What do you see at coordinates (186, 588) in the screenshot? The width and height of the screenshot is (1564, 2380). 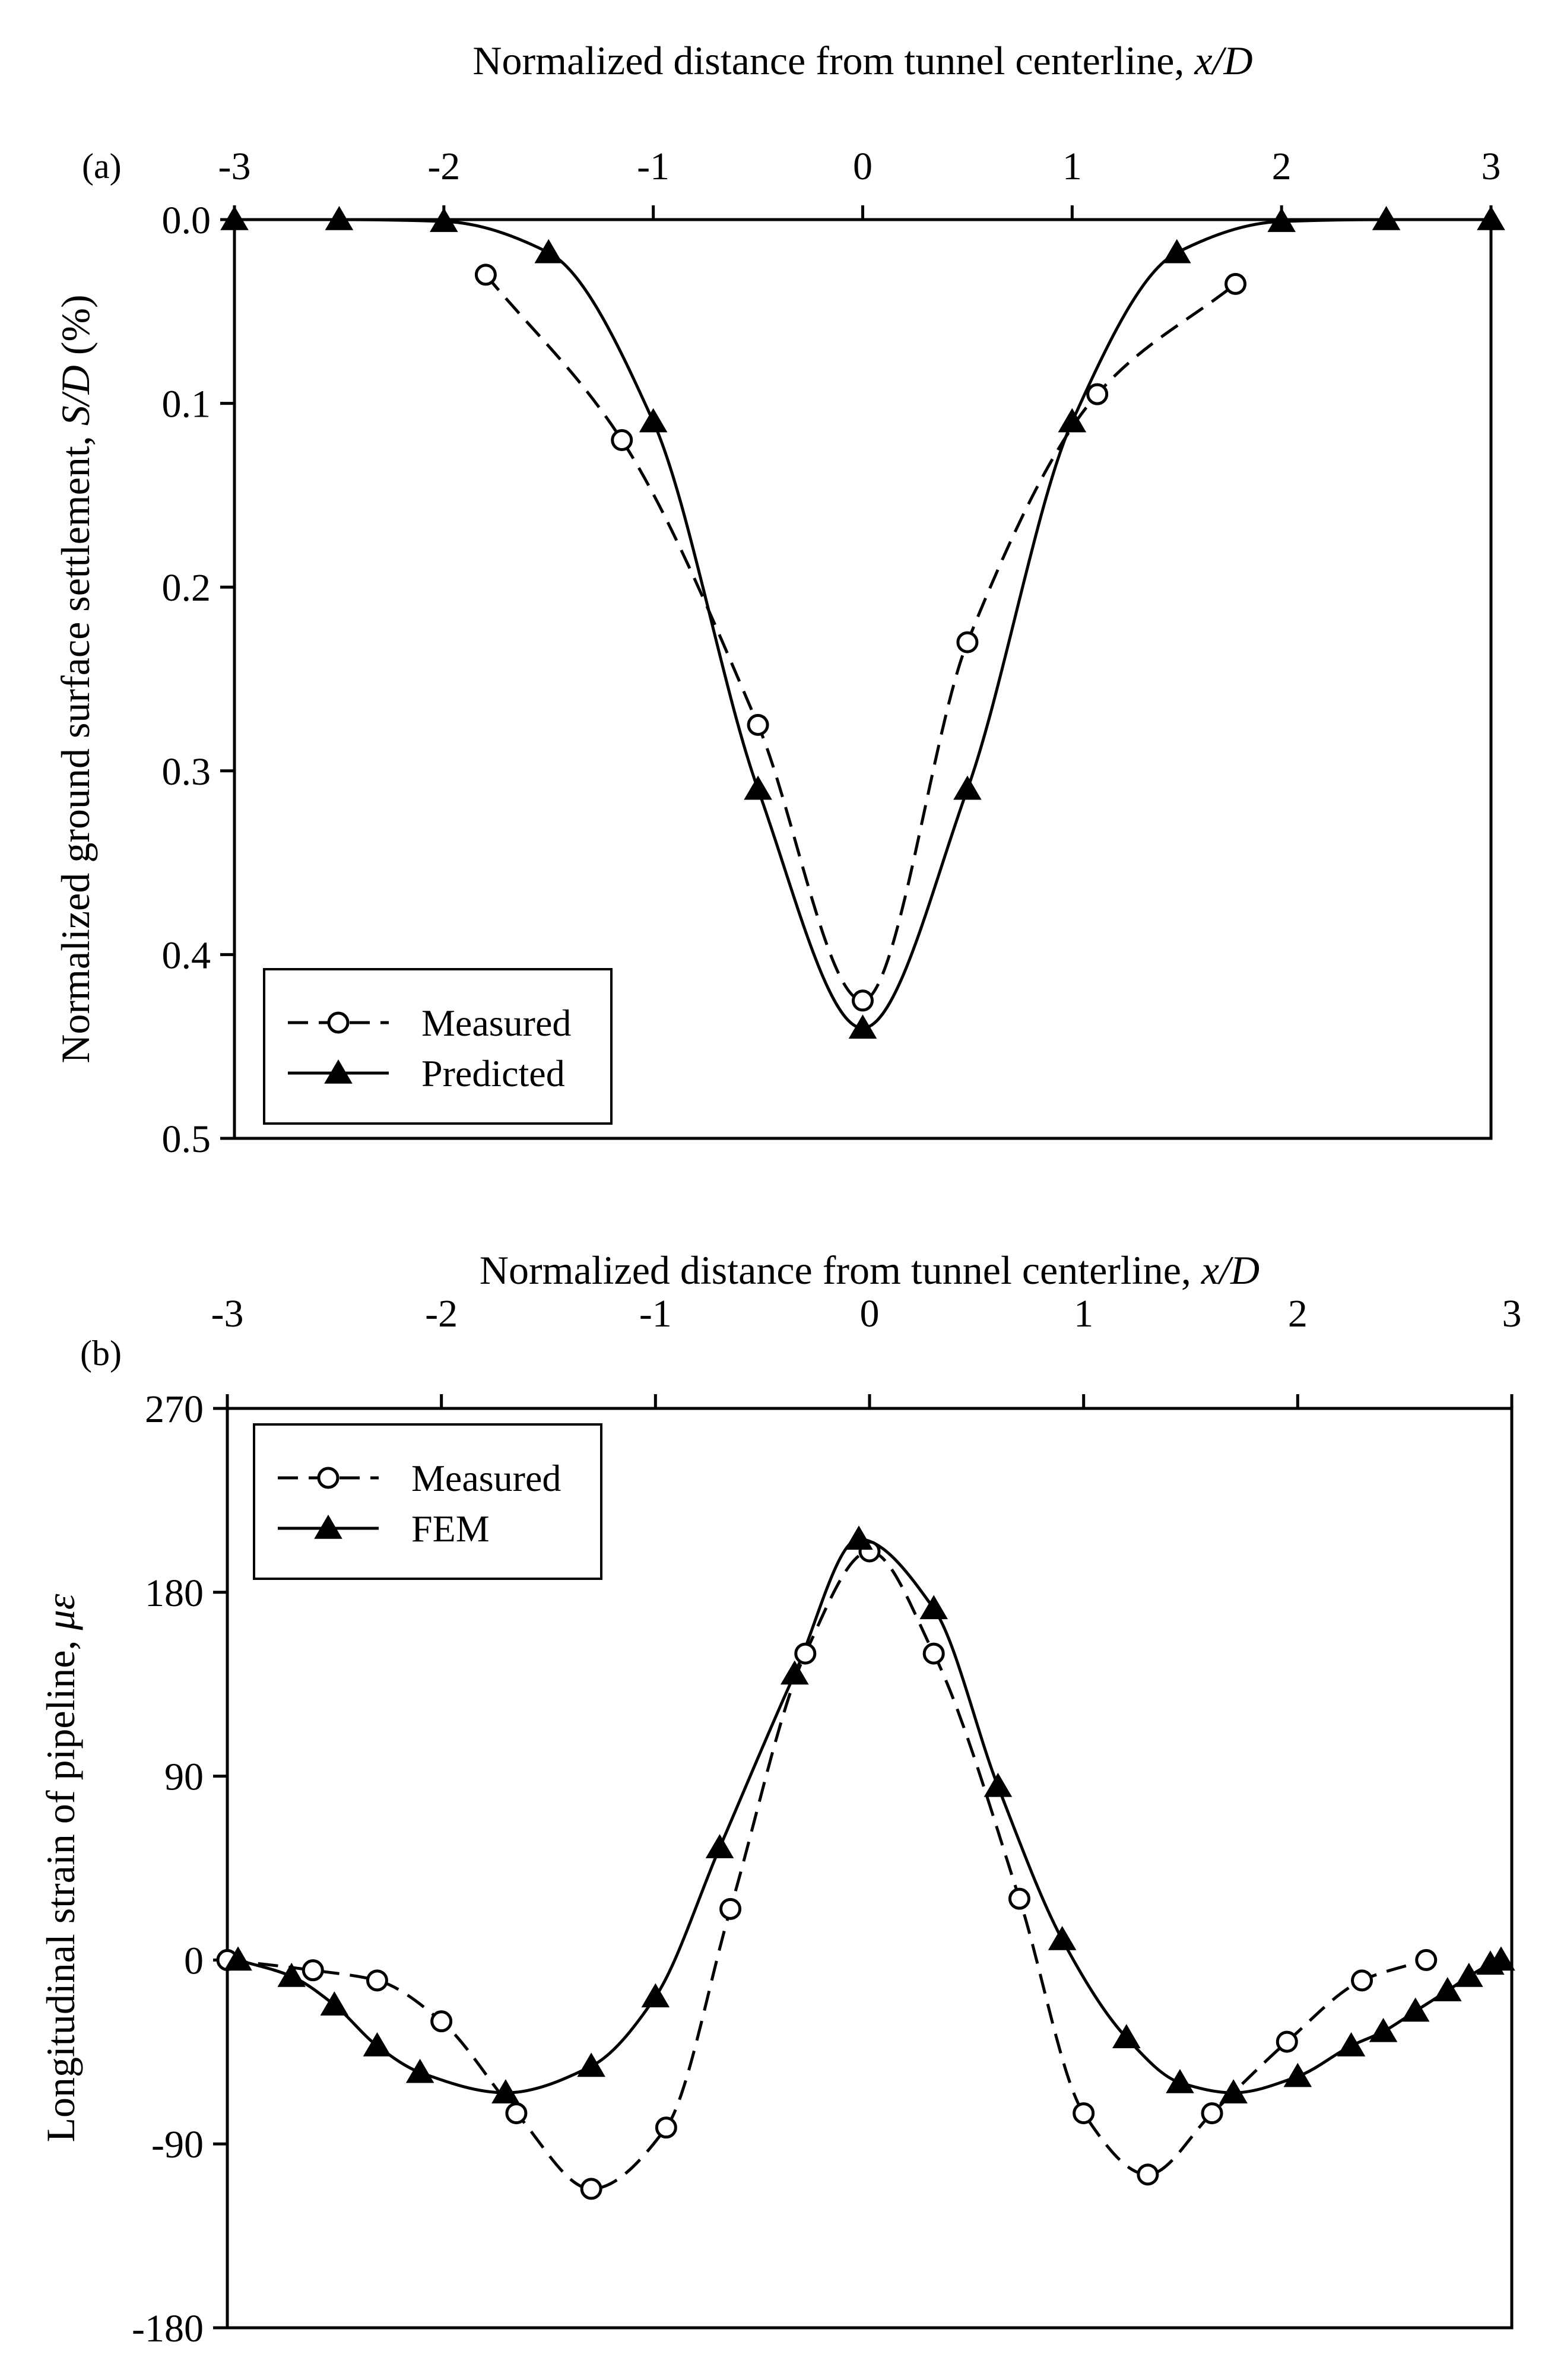 I see `y-tick-label: 0.2` at bounding box center [186, 588].